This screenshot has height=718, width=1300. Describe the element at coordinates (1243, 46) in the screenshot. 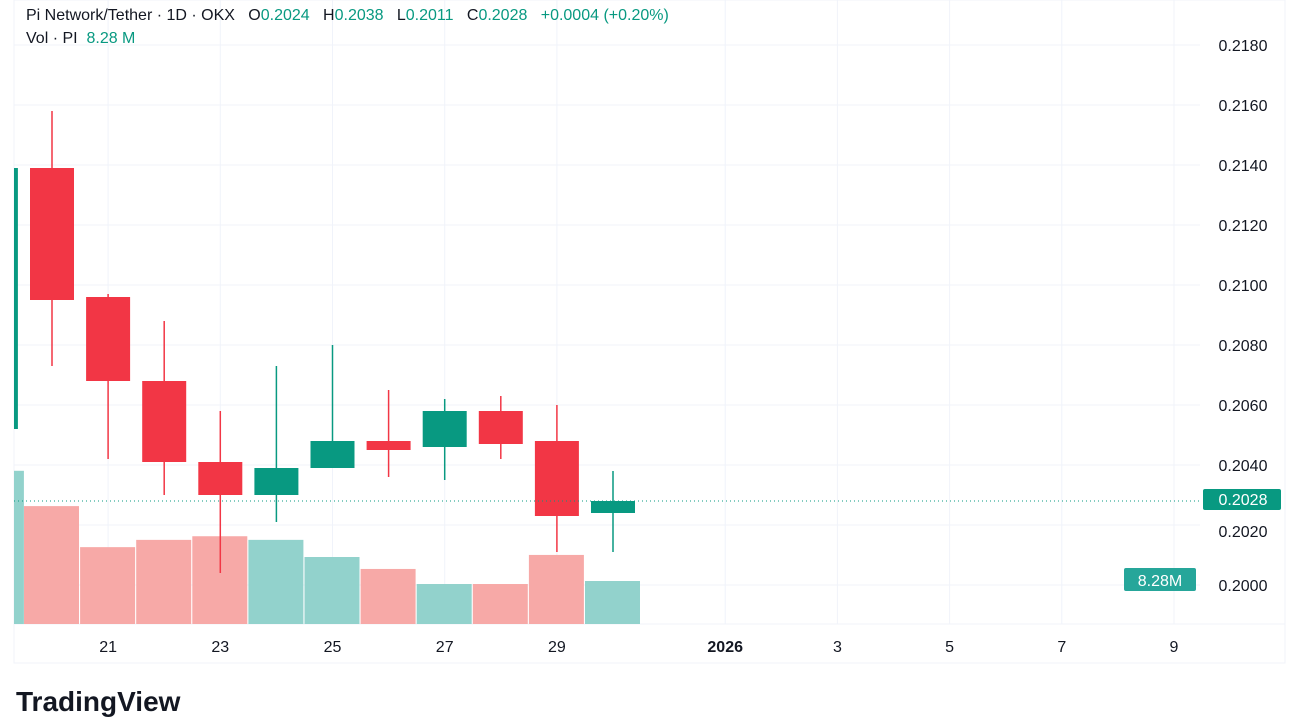

I see `price-tick-label: 0.2180` at that location.